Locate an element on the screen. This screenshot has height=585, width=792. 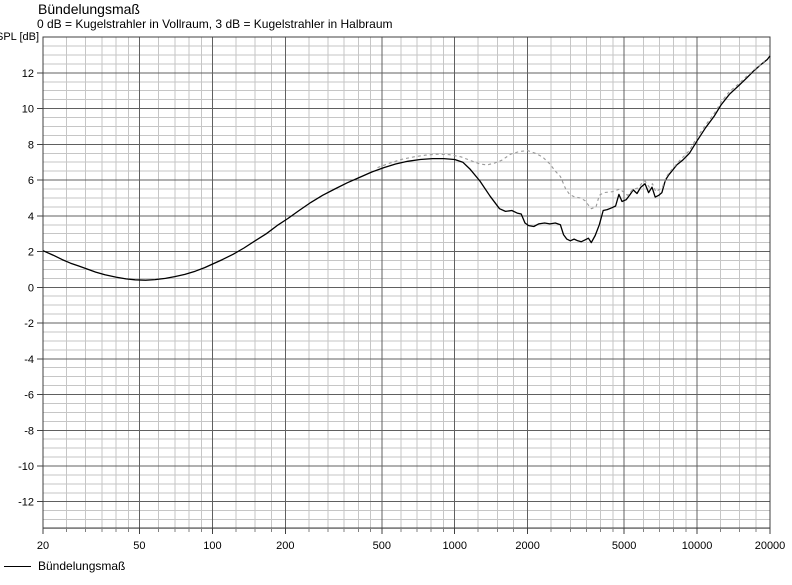
x-tick-label: 500 is located at coordinates (382, 546).